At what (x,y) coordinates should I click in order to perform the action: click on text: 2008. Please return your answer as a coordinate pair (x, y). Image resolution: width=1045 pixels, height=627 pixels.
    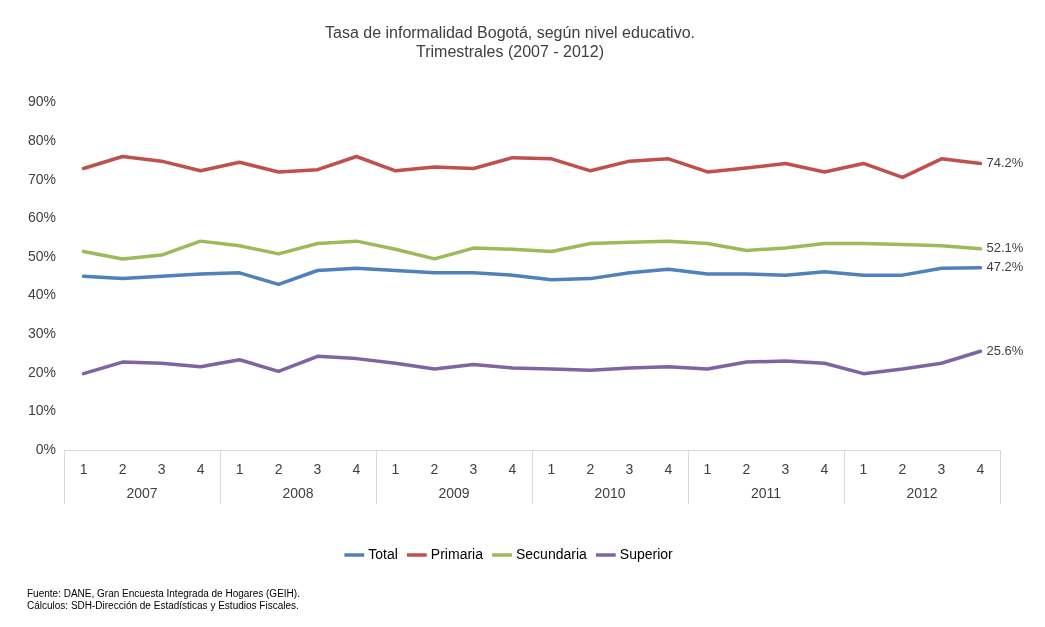
    Looking at the image, I should click on (298, 493).